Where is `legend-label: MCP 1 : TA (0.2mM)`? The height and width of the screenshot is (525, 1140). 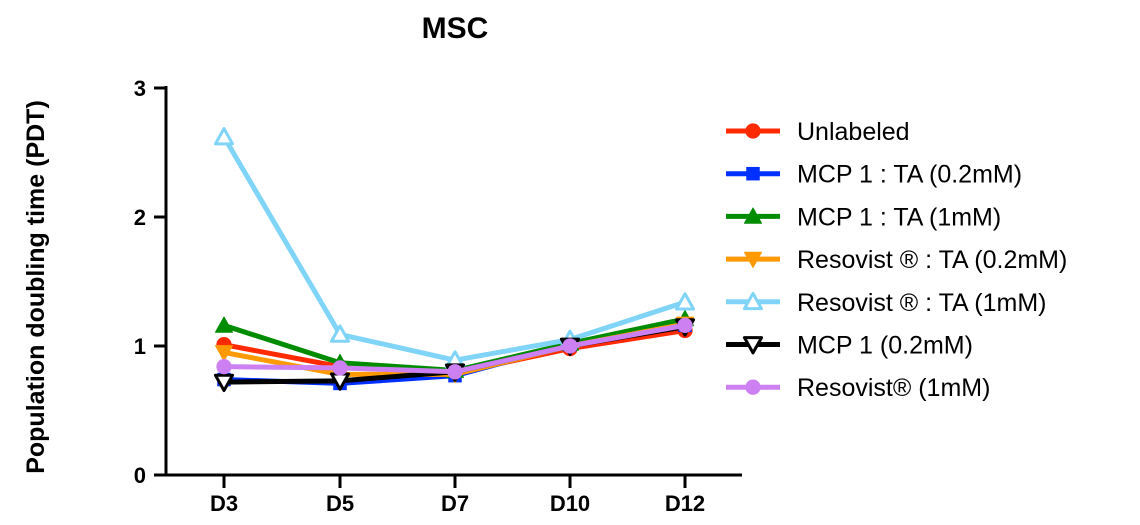
legend-label: MCP 1 : TA (0.2mM) is located at coordinates (909, 175).